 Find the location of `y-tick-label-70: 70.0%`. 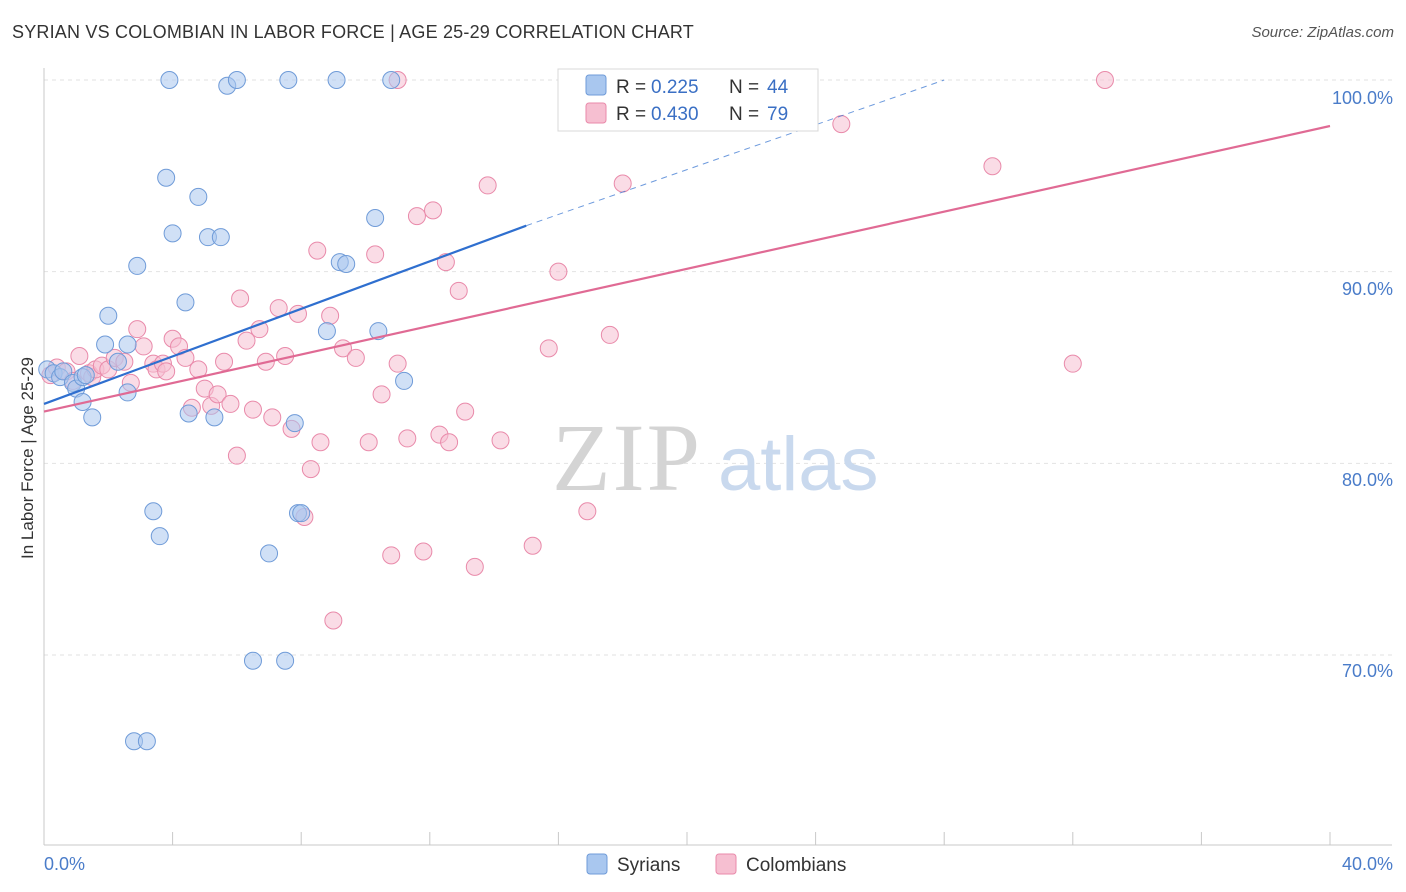

y-tick-label-70: 70.0% is located at coordinates (1367, 671).